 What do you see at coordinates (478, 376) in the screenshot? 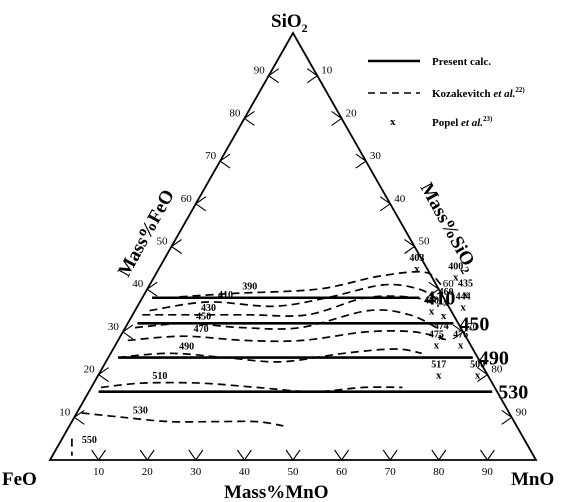
I see `popel-marker-11: x` at bounding box center [478, 376].